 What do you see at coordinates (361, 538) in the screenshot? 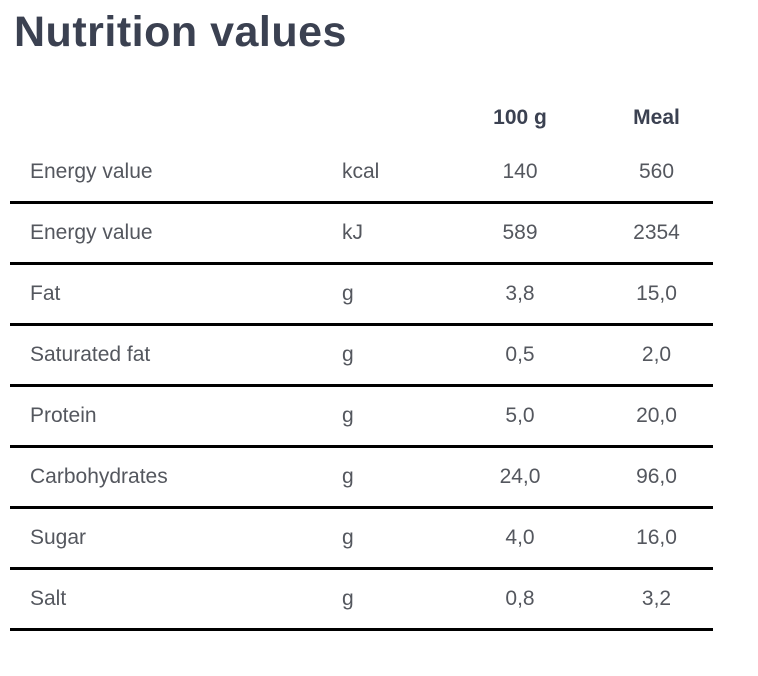
I see `table-row: Sugar g 4,0 16,0` at bounding box center [361, 538].